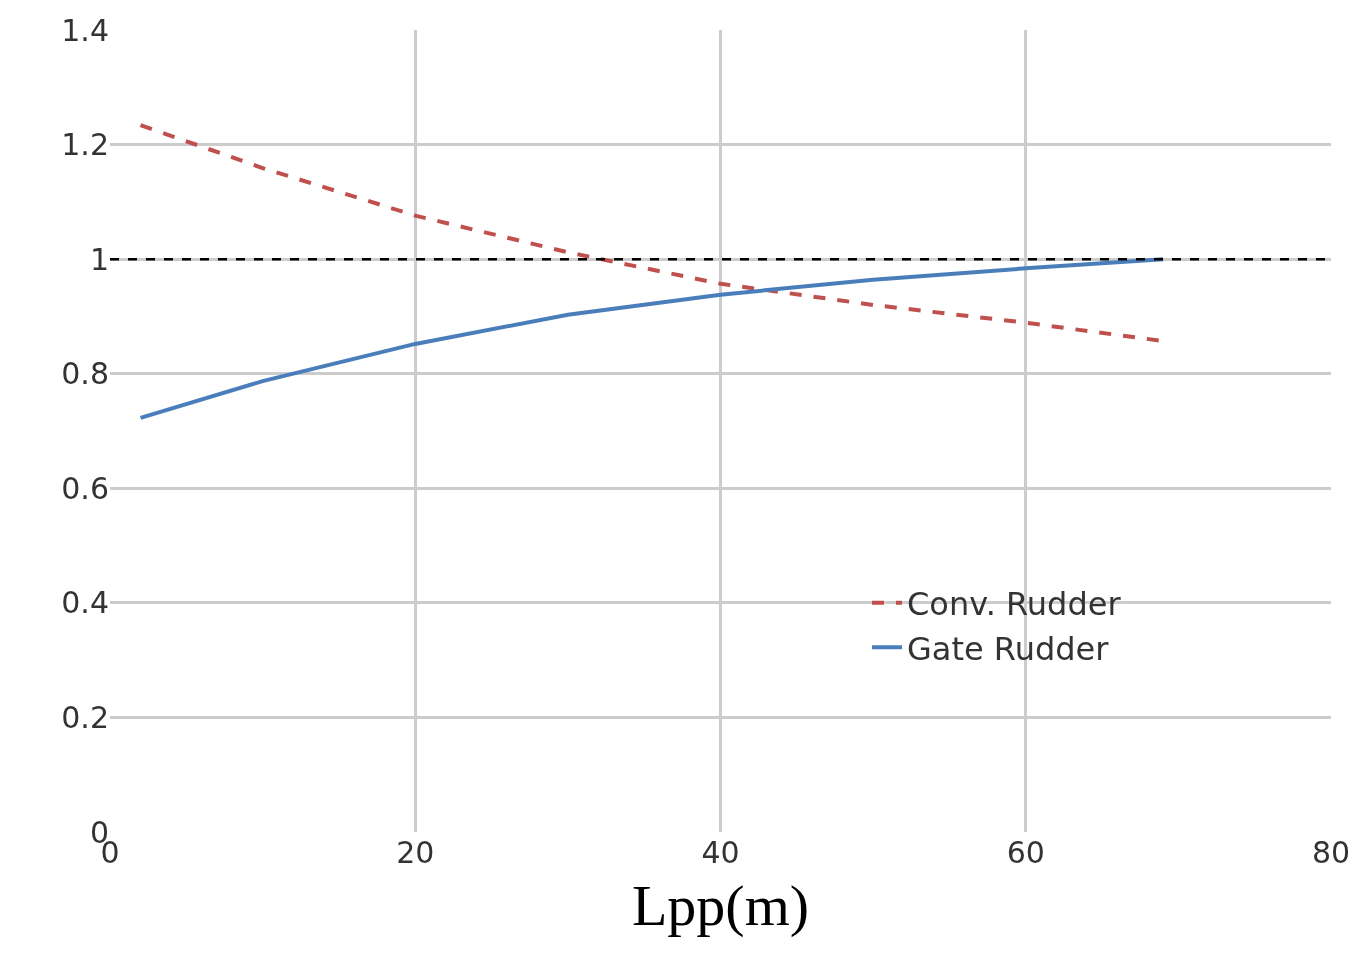 This screenshot has width=1362, height=962. I want to click on x-tick-label: 20, so click(415, 852).